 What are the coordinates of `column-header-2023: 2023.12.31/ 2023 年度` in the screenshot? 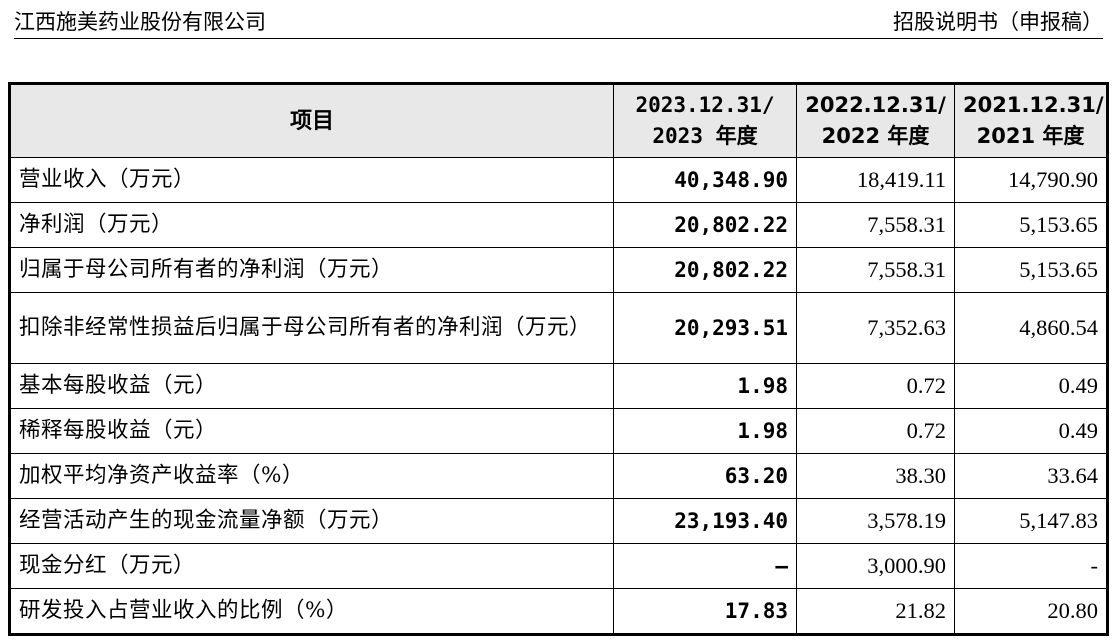 It's located at (705, 120).